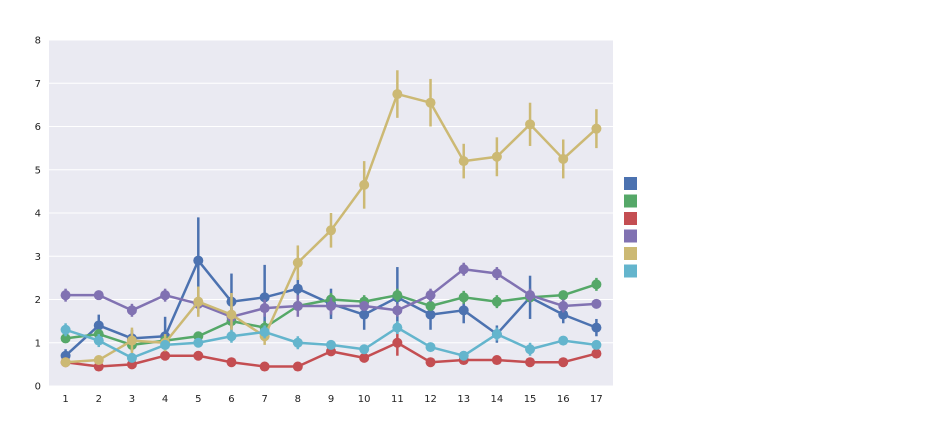 This screenshot has width=928, height=426. What do you see at coordinates (38, 300) in the screenshot?
I see `y-tick-label: 2` at bounding box center [38, 300].